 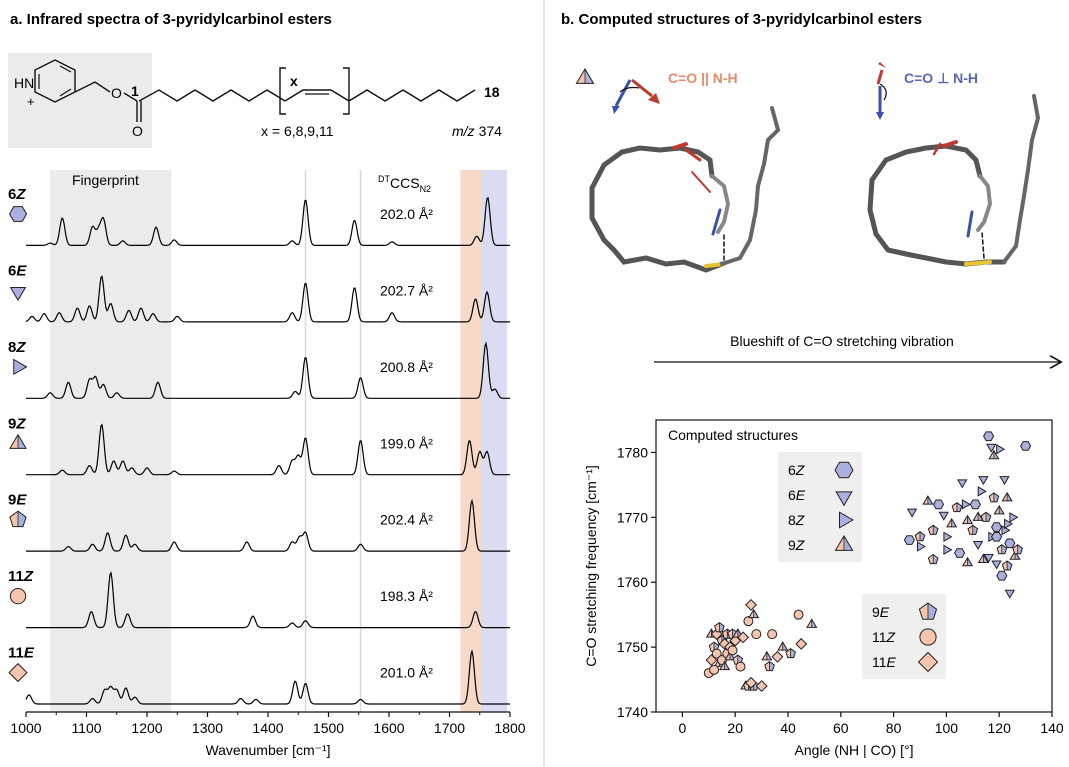 I want to click on spectrum-line-6Z, so click(x=268, y=221).